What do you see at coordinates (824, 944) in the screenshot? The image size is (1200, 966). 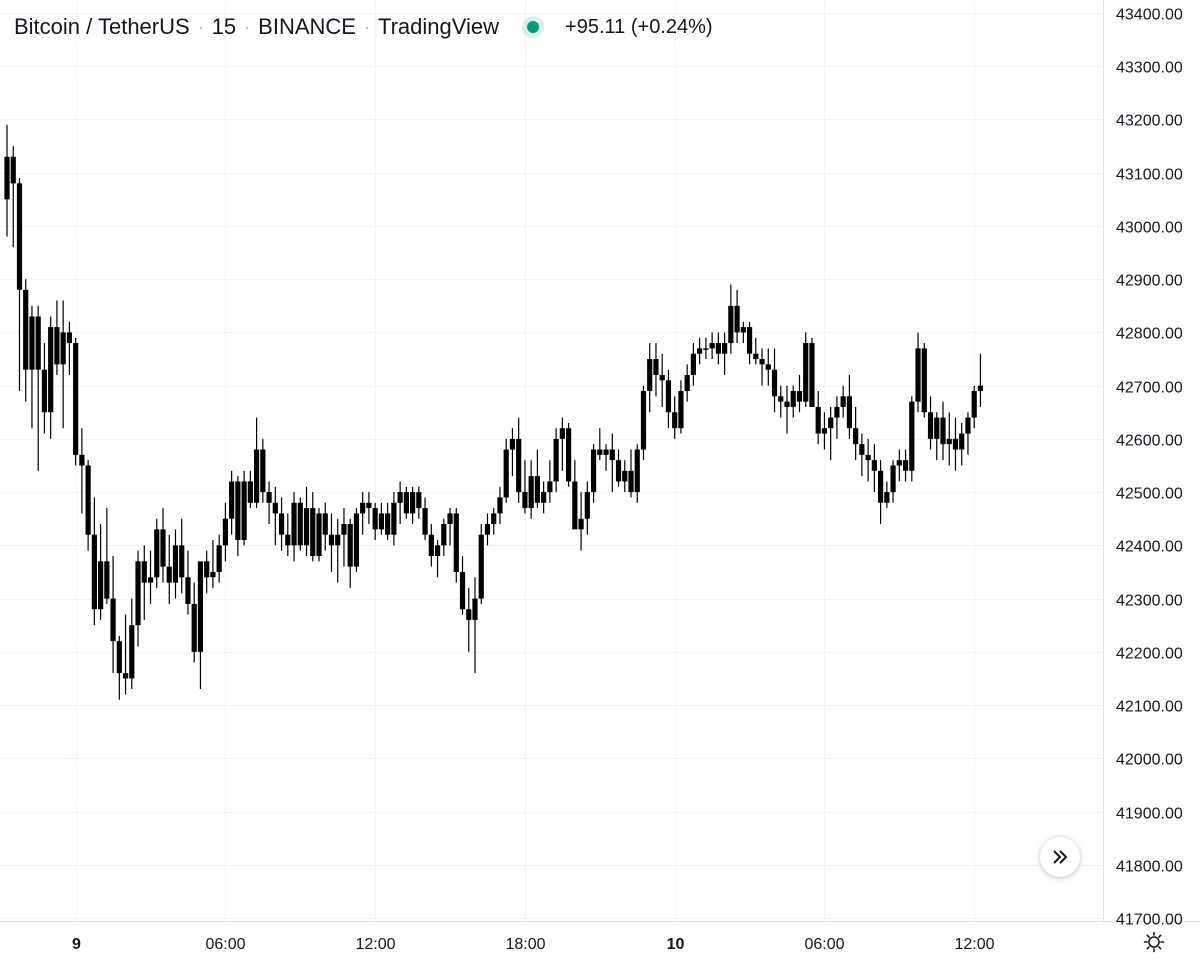 I see `time-tick-label: 06:00` at bounding box center [824, 944].